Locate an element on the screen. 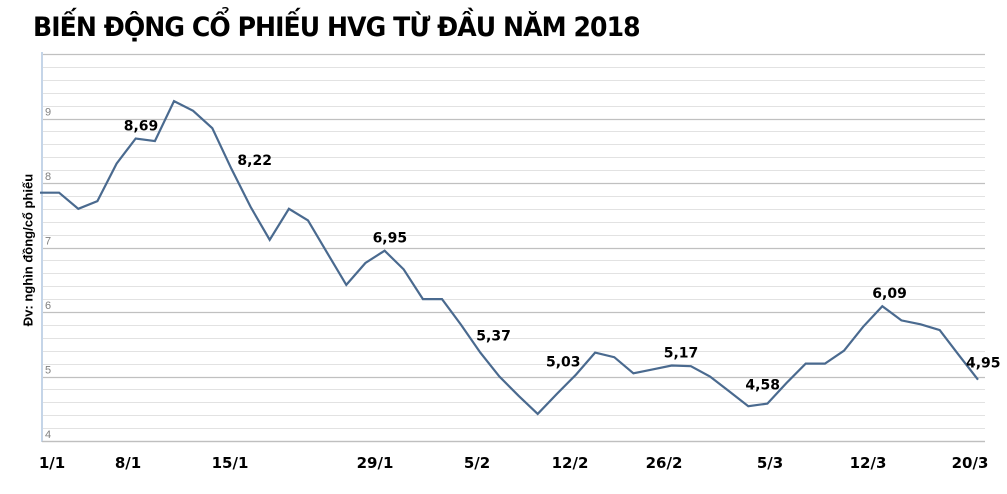 The image size is (1007, 494). y-tick-label: 4 is located at coordinates (48, 435).